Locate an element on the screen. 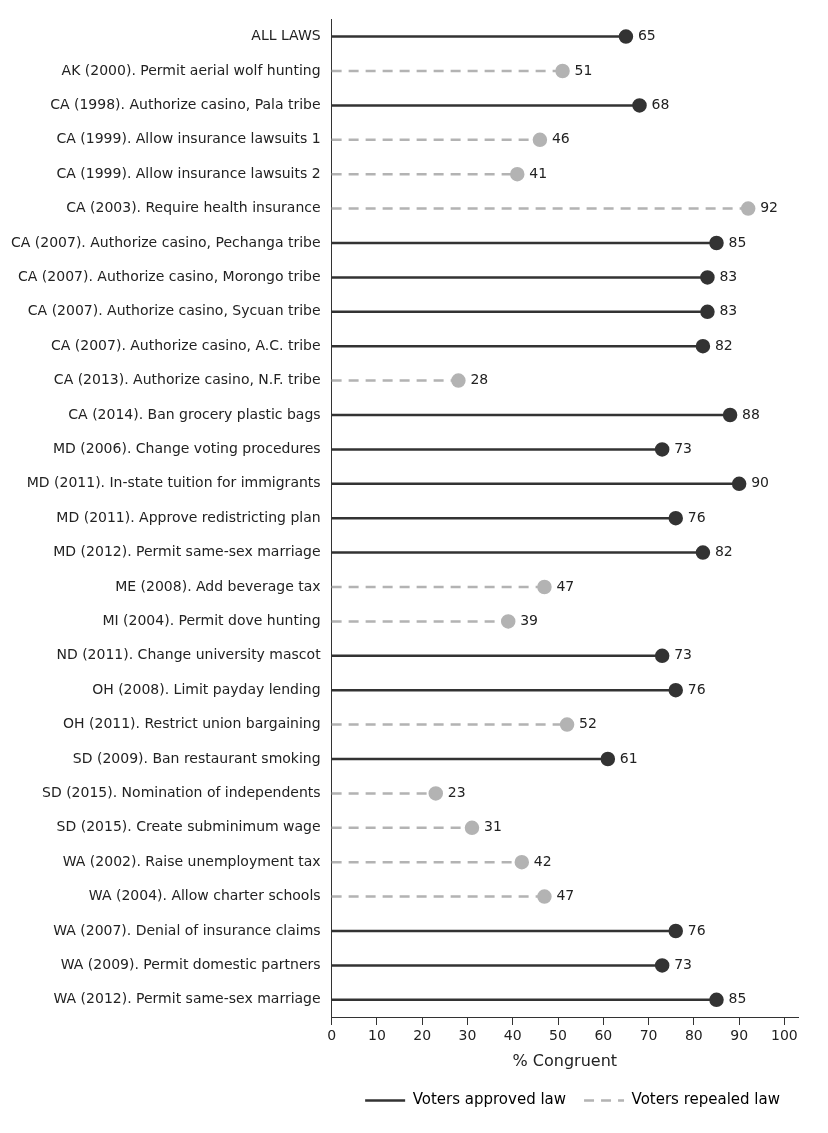  y-tick-label: ME (2008). Add beverage tax is located at coordinates (218, 585).